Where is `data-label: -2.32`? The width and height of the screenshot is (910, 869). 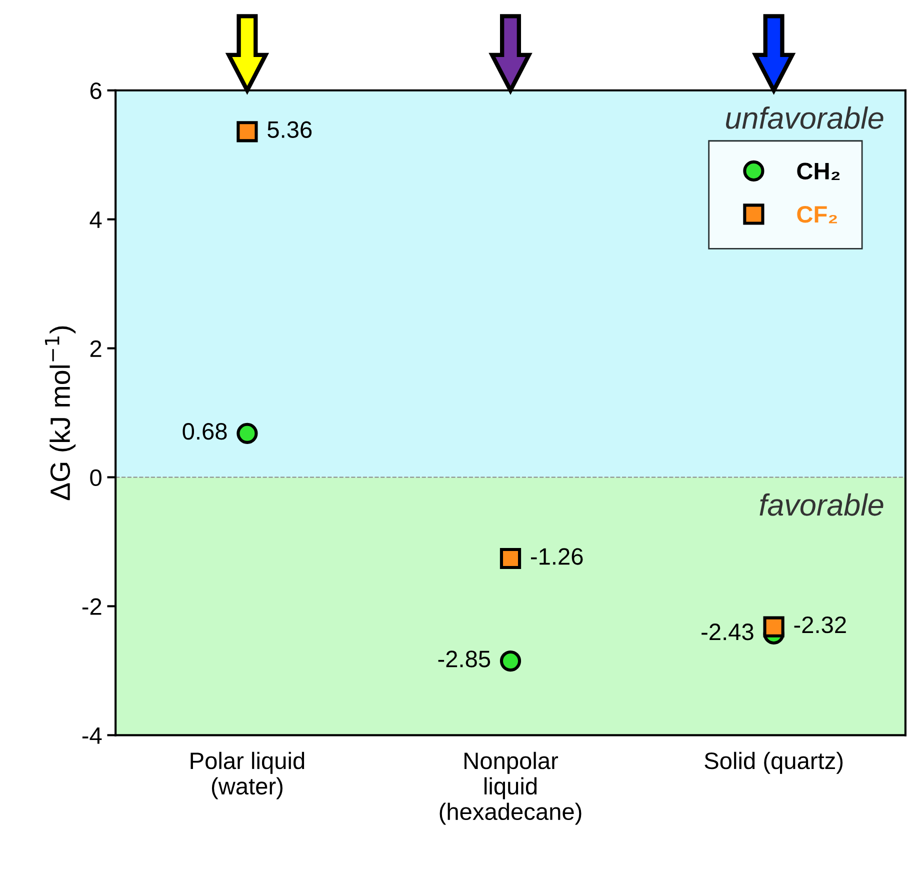 data-label: -2.32 is located at coordinates (820, 625).